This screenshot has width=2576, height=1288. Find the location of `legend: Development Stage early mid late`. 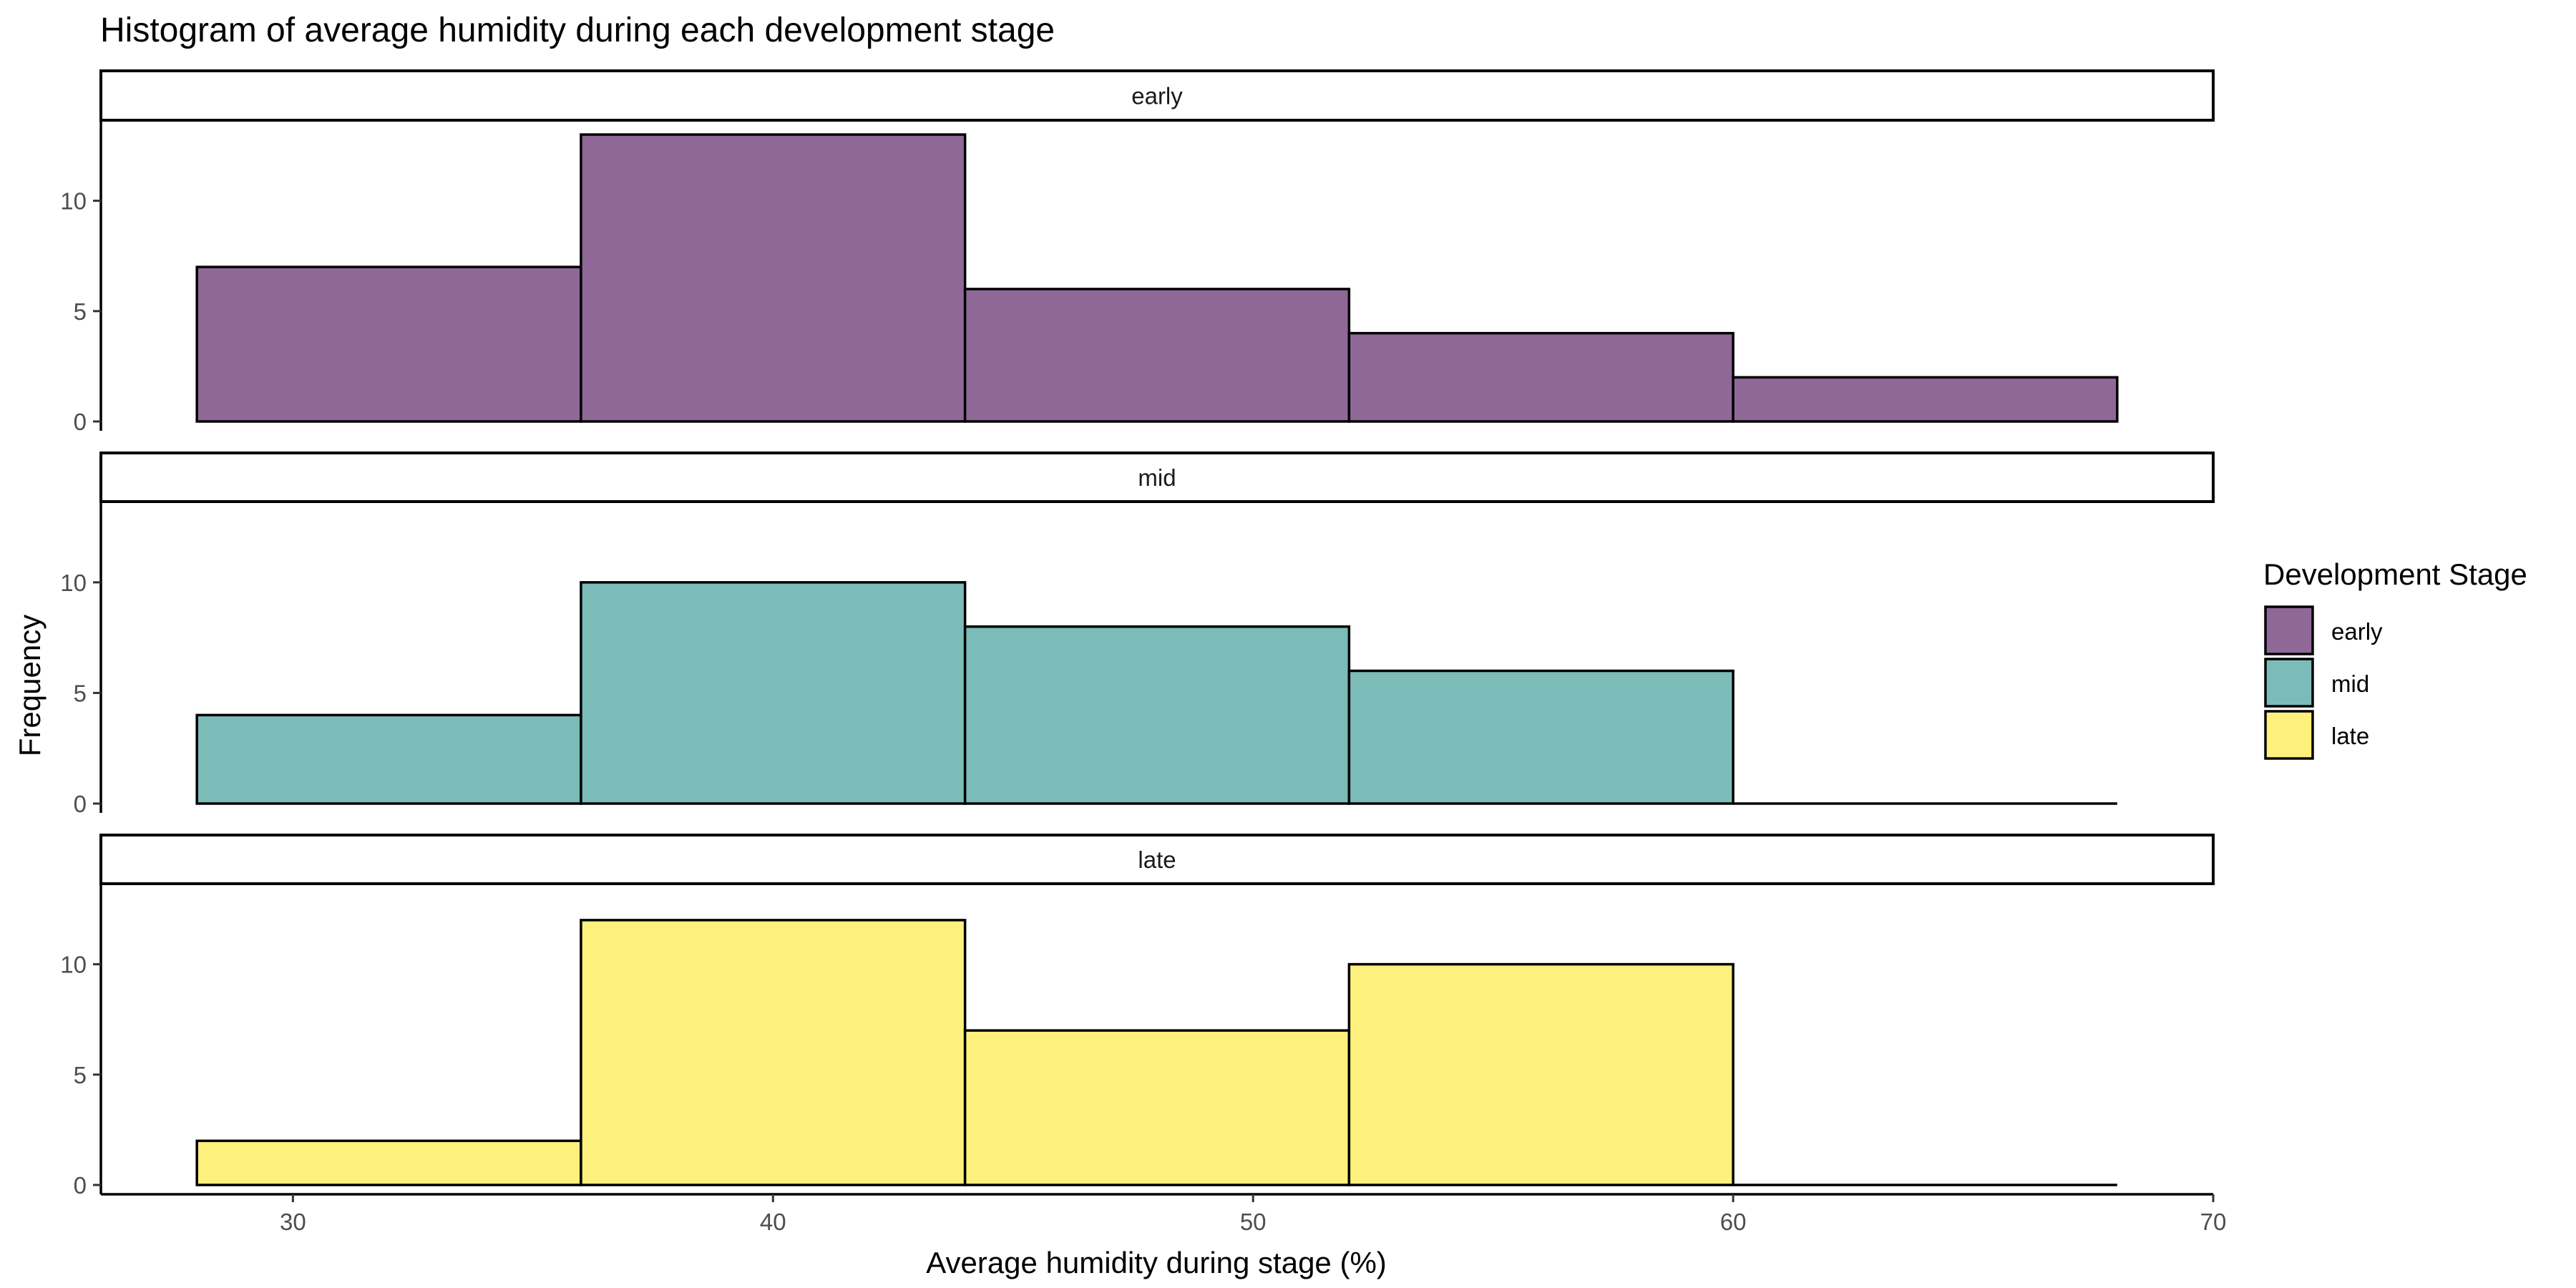

legend: Development Stage early mid late is located at coordinates (2395, 658).